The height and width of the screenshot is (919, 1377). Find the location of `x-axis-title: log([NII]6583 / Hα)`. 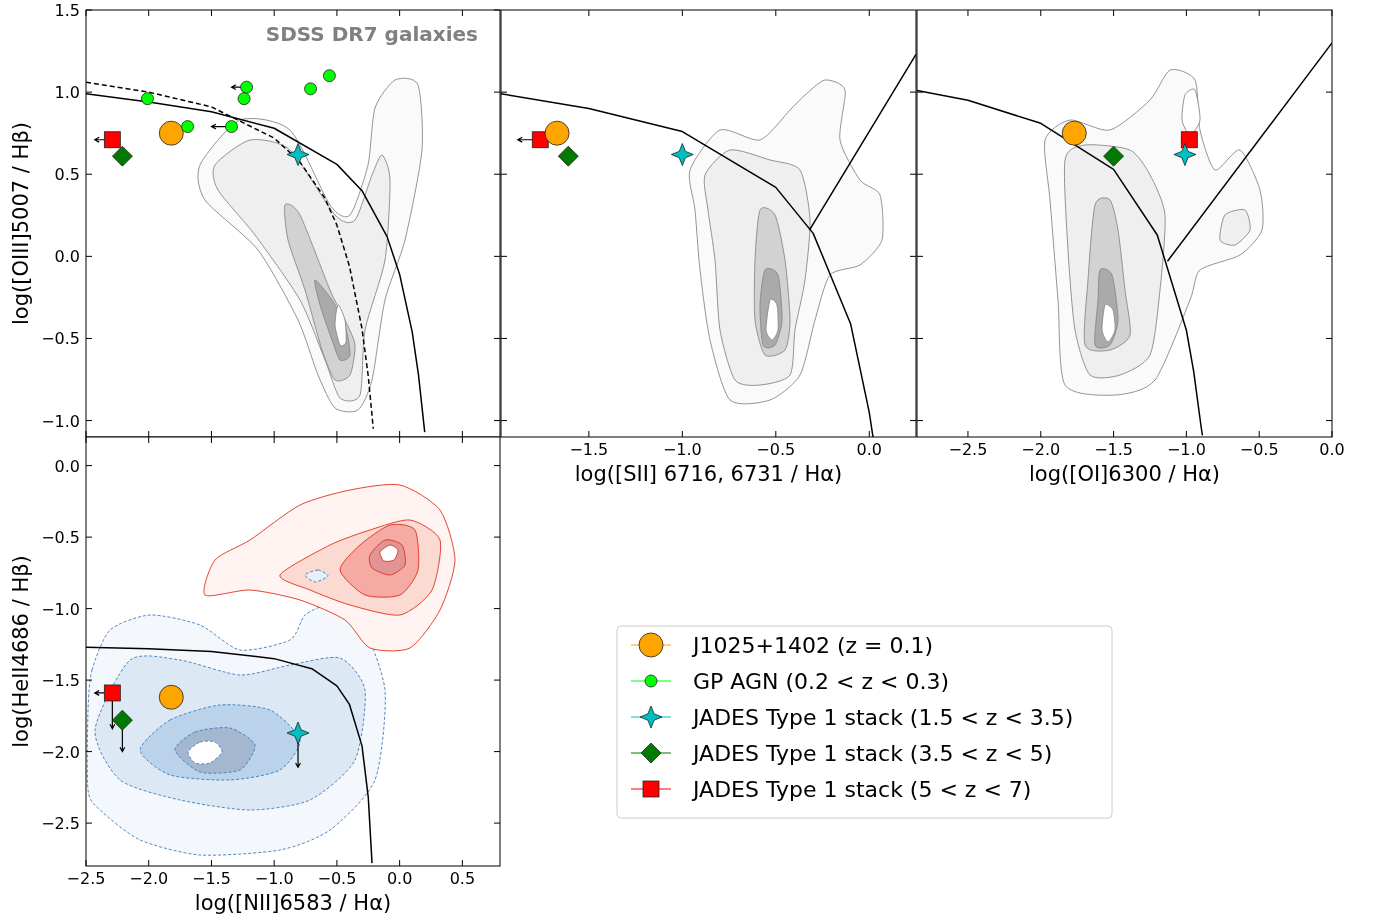

x-axis-title: log([NII]6583 / Hα) is located at coordinates (293, 903).